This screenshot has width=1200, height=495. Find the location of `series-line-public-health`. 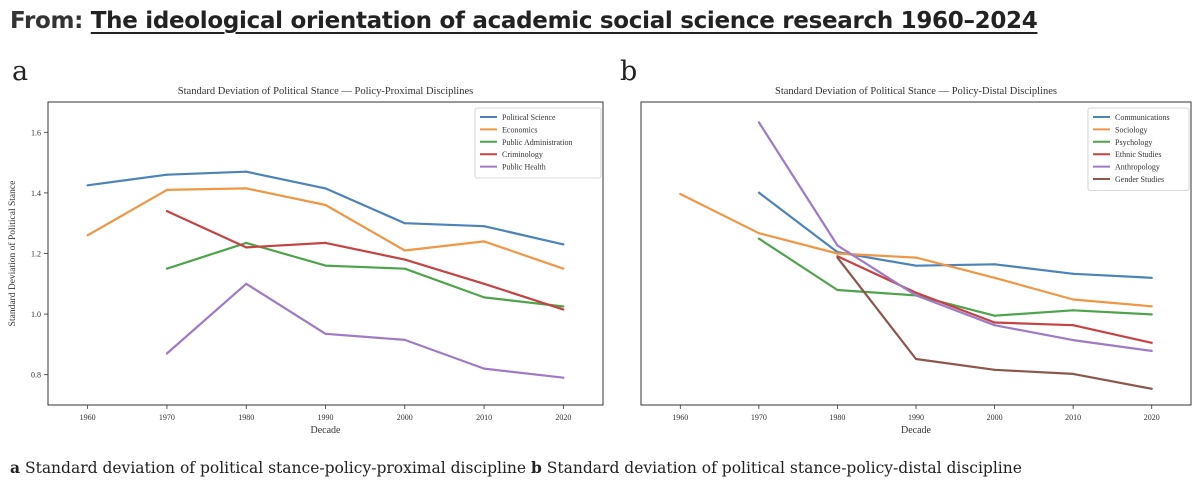

series-line-public-health is located at coordinates (365, 330).